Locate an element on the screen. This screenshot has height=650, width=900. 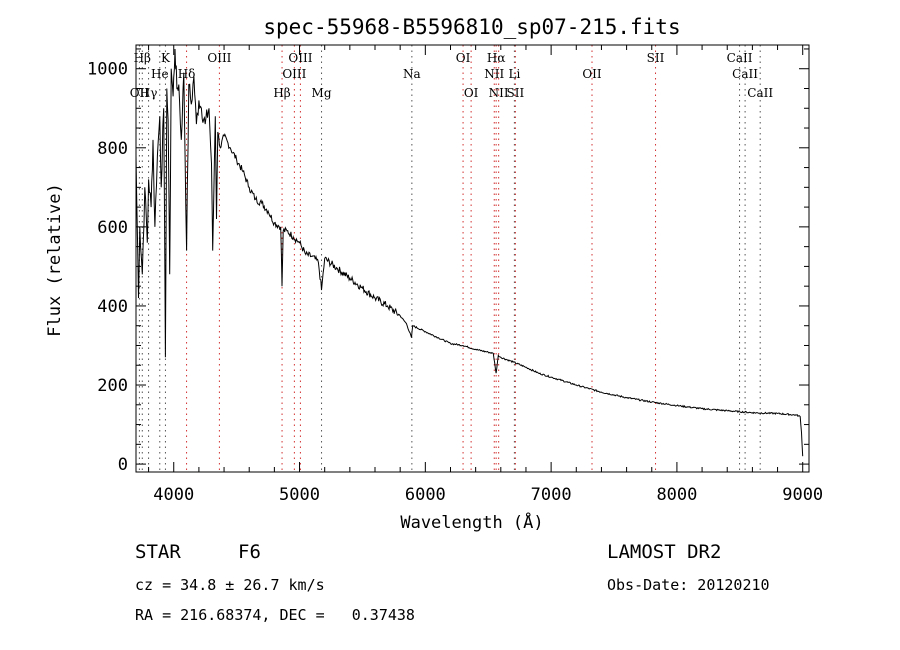
subclass-label: F6 is located at coordinates (249, 552).